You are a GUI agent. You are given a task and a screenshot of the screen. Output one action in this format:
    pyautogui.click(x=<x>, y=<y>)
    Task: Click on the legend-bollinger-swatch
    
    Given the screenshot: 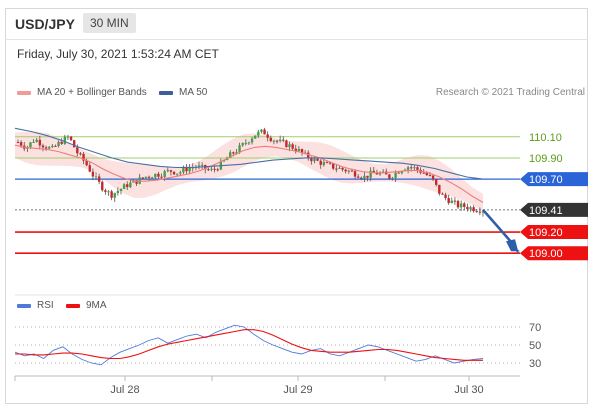 What is the action you would take?
    pyautogui.click(x=24, y=92)
    